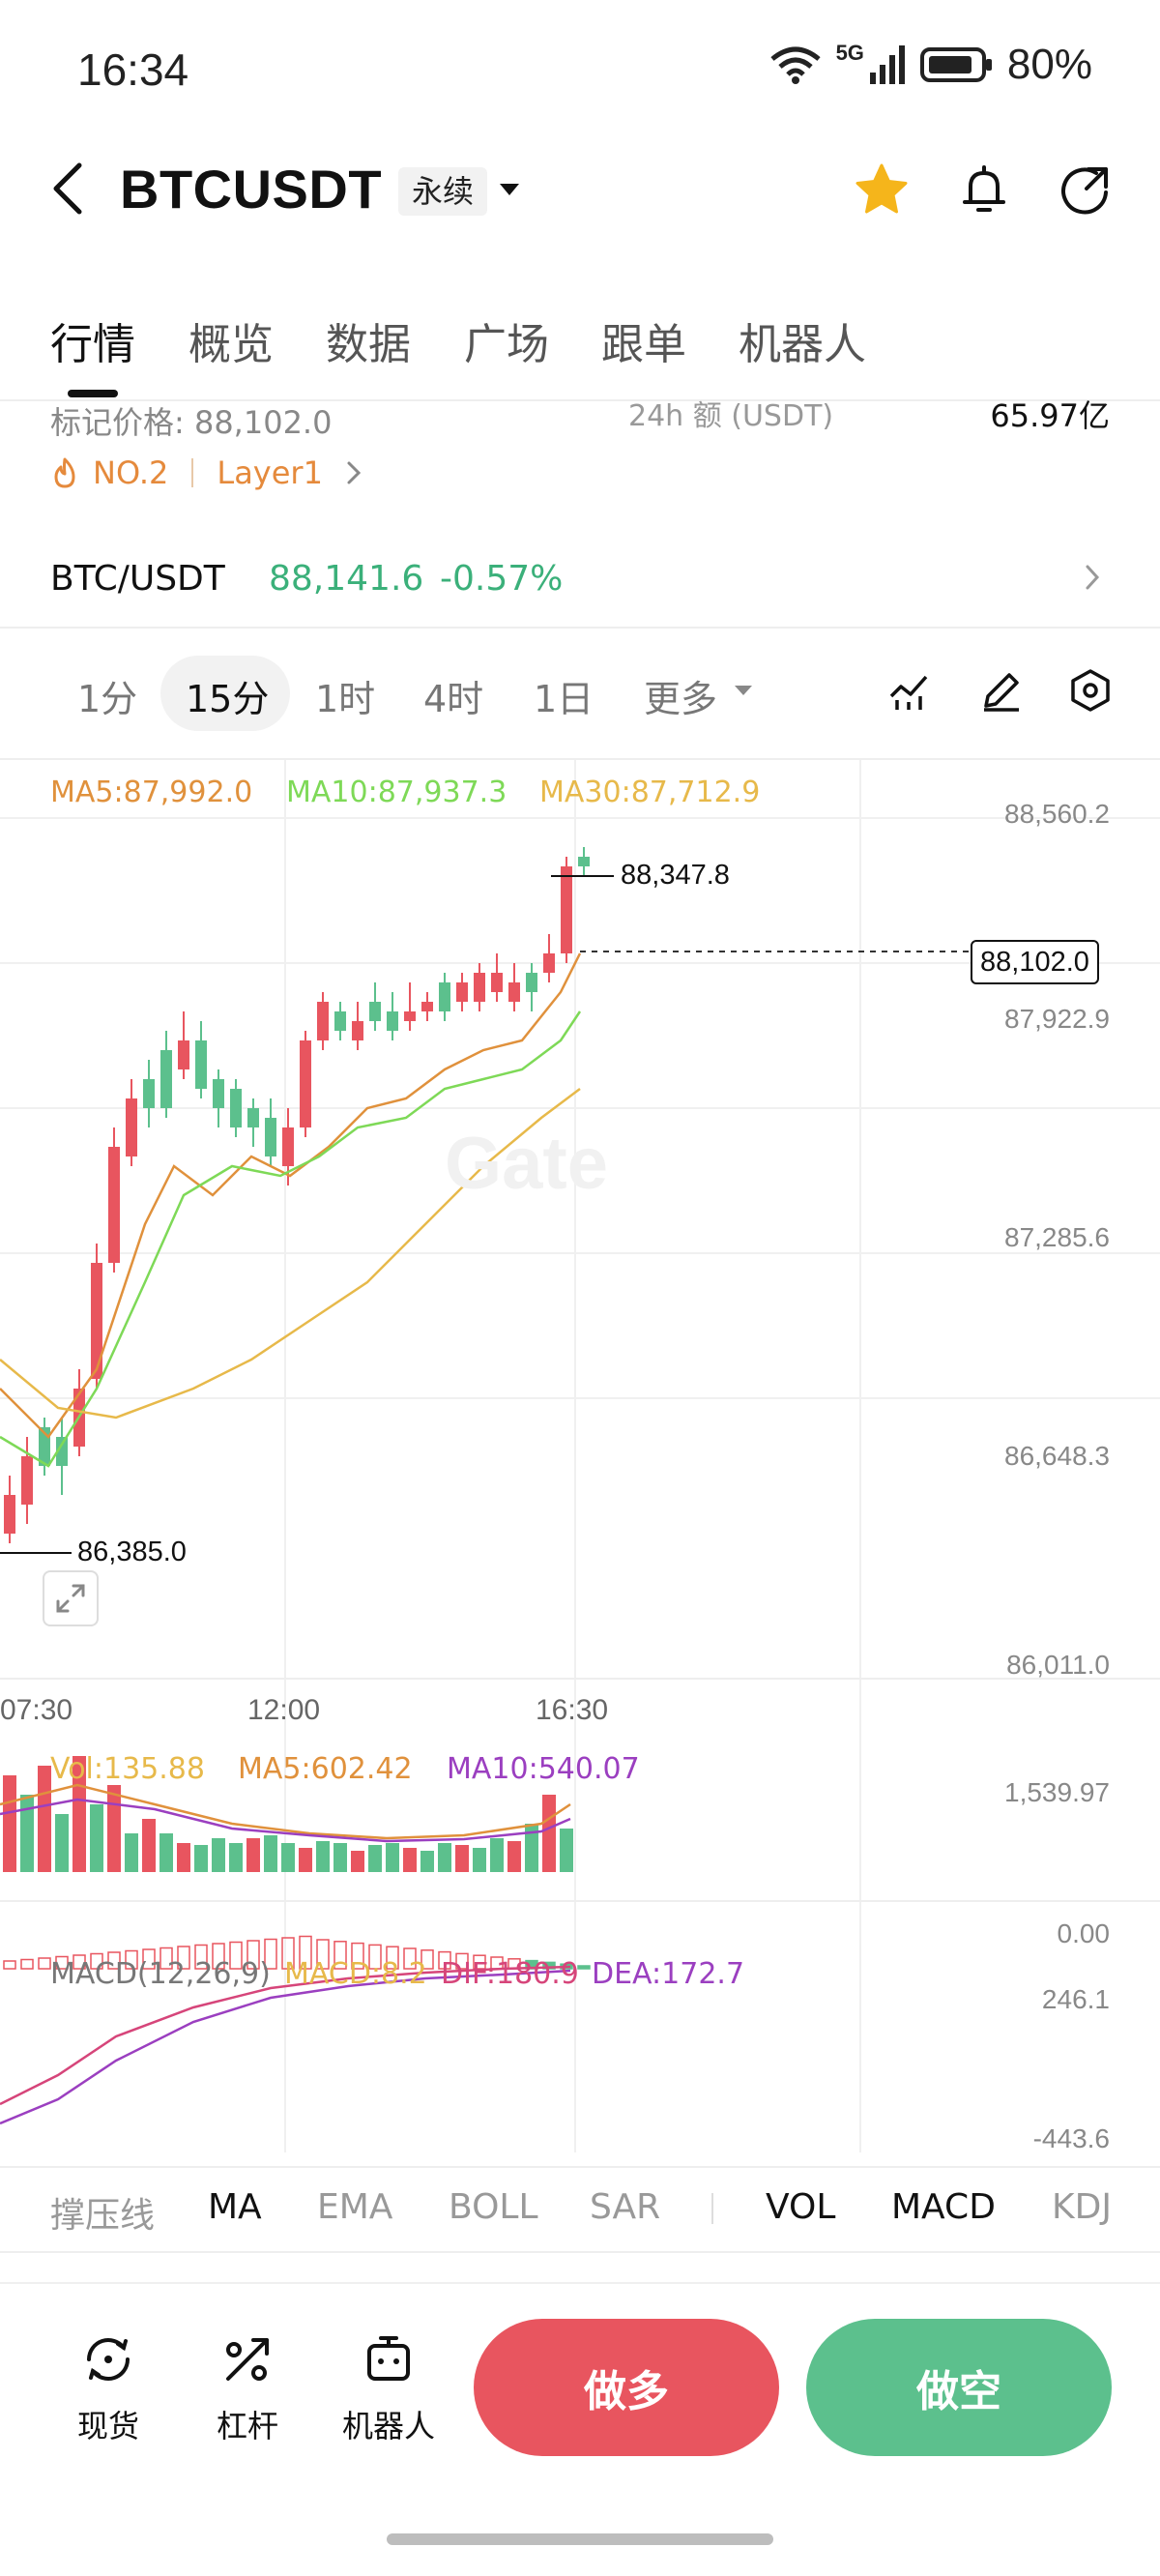 The image size is (1160, 2576). What do you see at coordinates (389, 2388) in the screenshot?
I see `nav-robot: 机器人` at bounding box center [389, 2388].